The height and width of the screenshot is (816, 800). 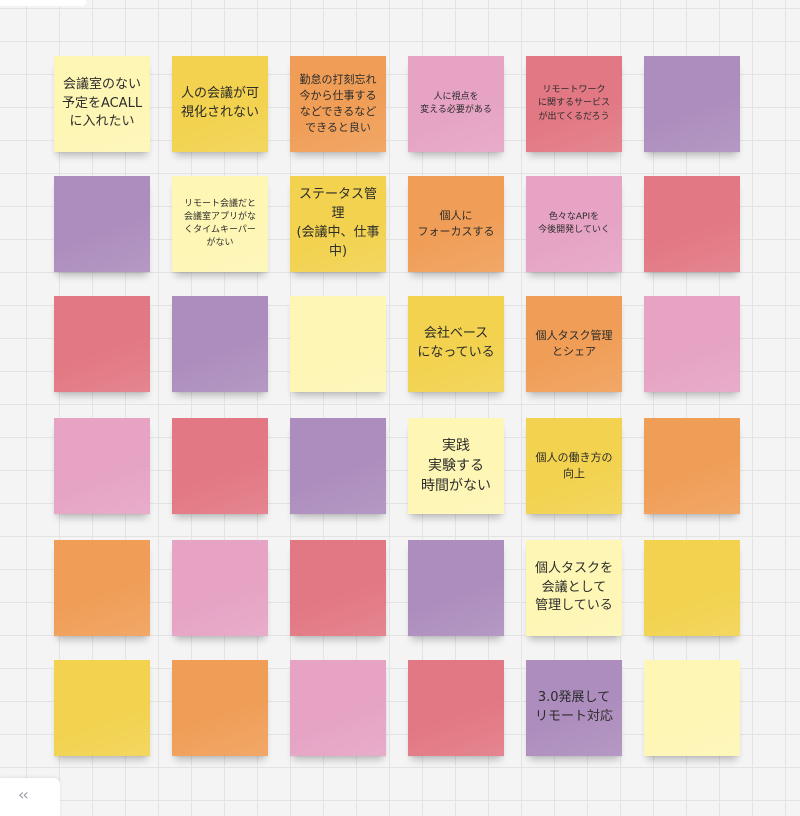 I want to click on sticky-note: ステータス管 理 (会議中、仕事 中), so click(x=338, y=224).